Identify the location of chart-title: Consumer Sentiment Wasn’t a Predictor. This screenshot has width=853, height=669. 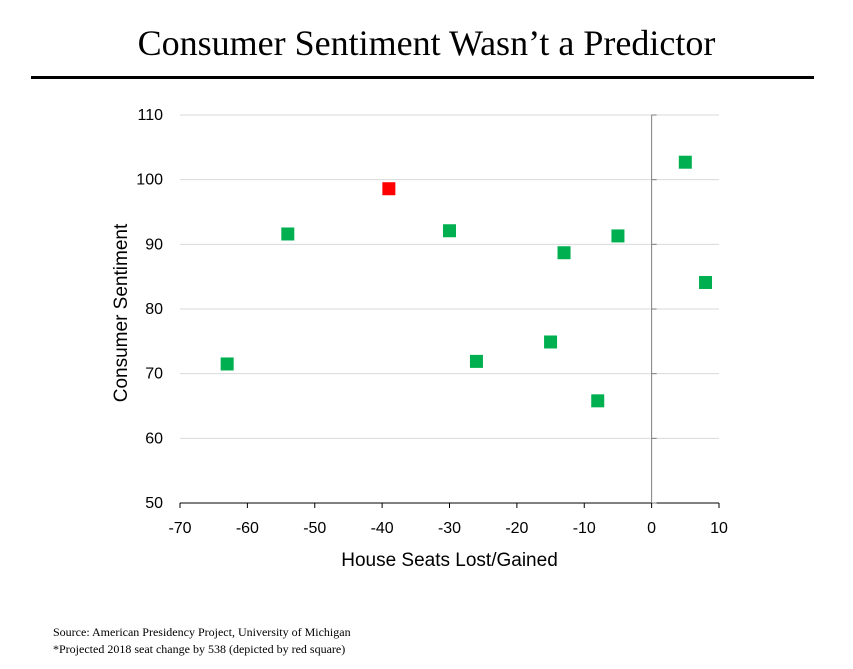
(426, 43).